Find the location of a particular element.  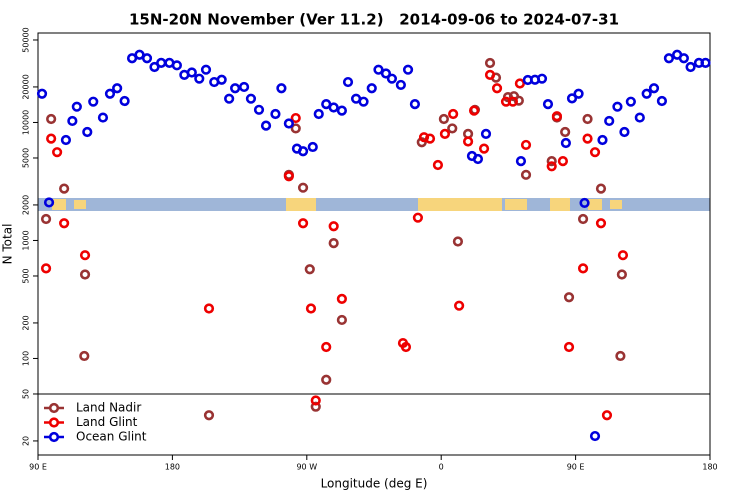

y-tick-label: 200 is located at coordinates (26, 322).